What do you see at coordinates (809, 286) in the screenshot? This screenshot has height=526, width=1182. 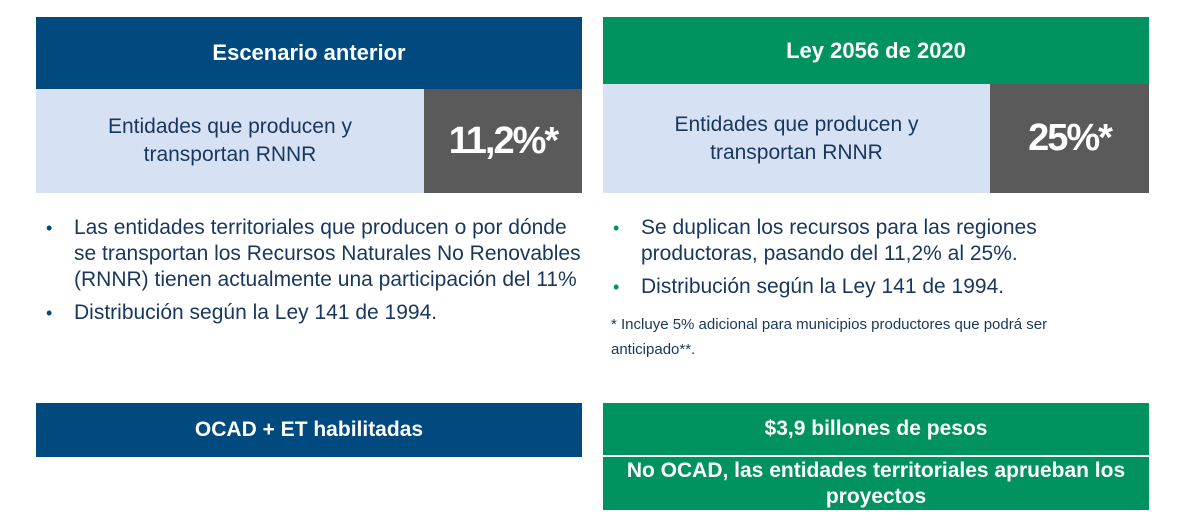 I see `right-bullet-2: • Distribución según la Ley 141 de 1994.` at bounding box center [809, 286].